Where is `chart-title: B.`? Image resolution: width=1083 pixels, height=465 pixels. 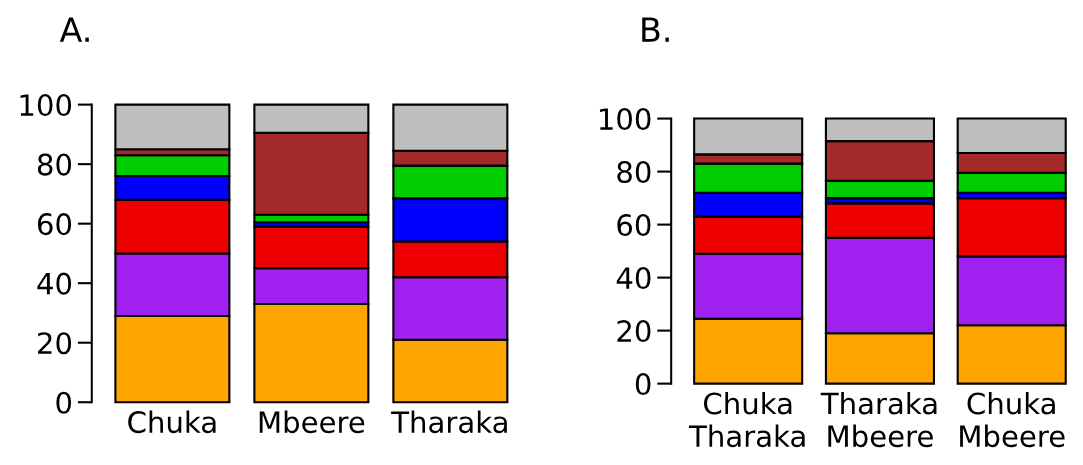
chart-title: B. is located at coordinates (655, 29).